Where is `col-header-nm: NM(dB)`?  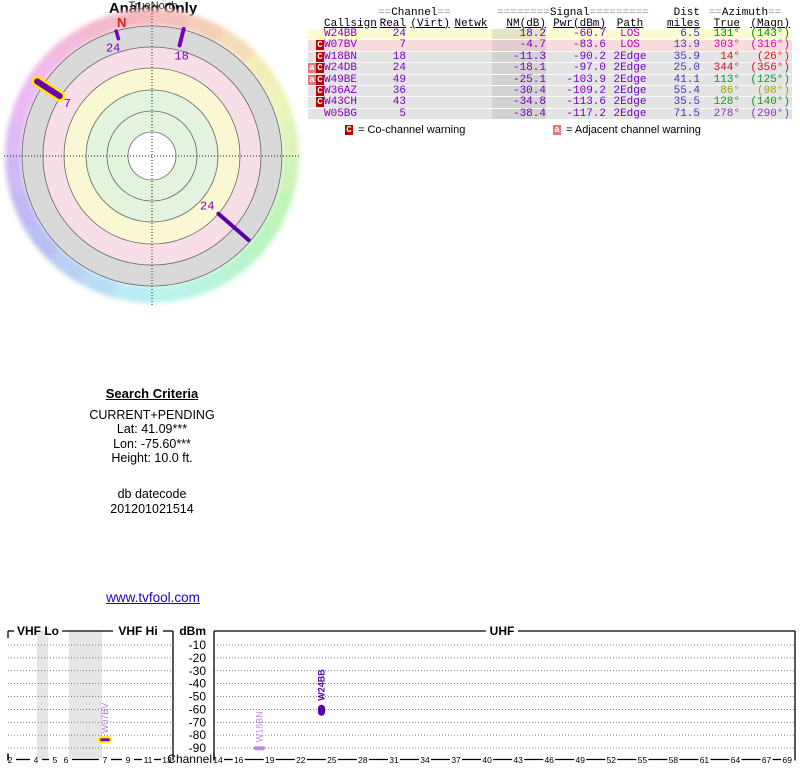 col-header-nm: NM(dB) is located at coordinates (526, 23).